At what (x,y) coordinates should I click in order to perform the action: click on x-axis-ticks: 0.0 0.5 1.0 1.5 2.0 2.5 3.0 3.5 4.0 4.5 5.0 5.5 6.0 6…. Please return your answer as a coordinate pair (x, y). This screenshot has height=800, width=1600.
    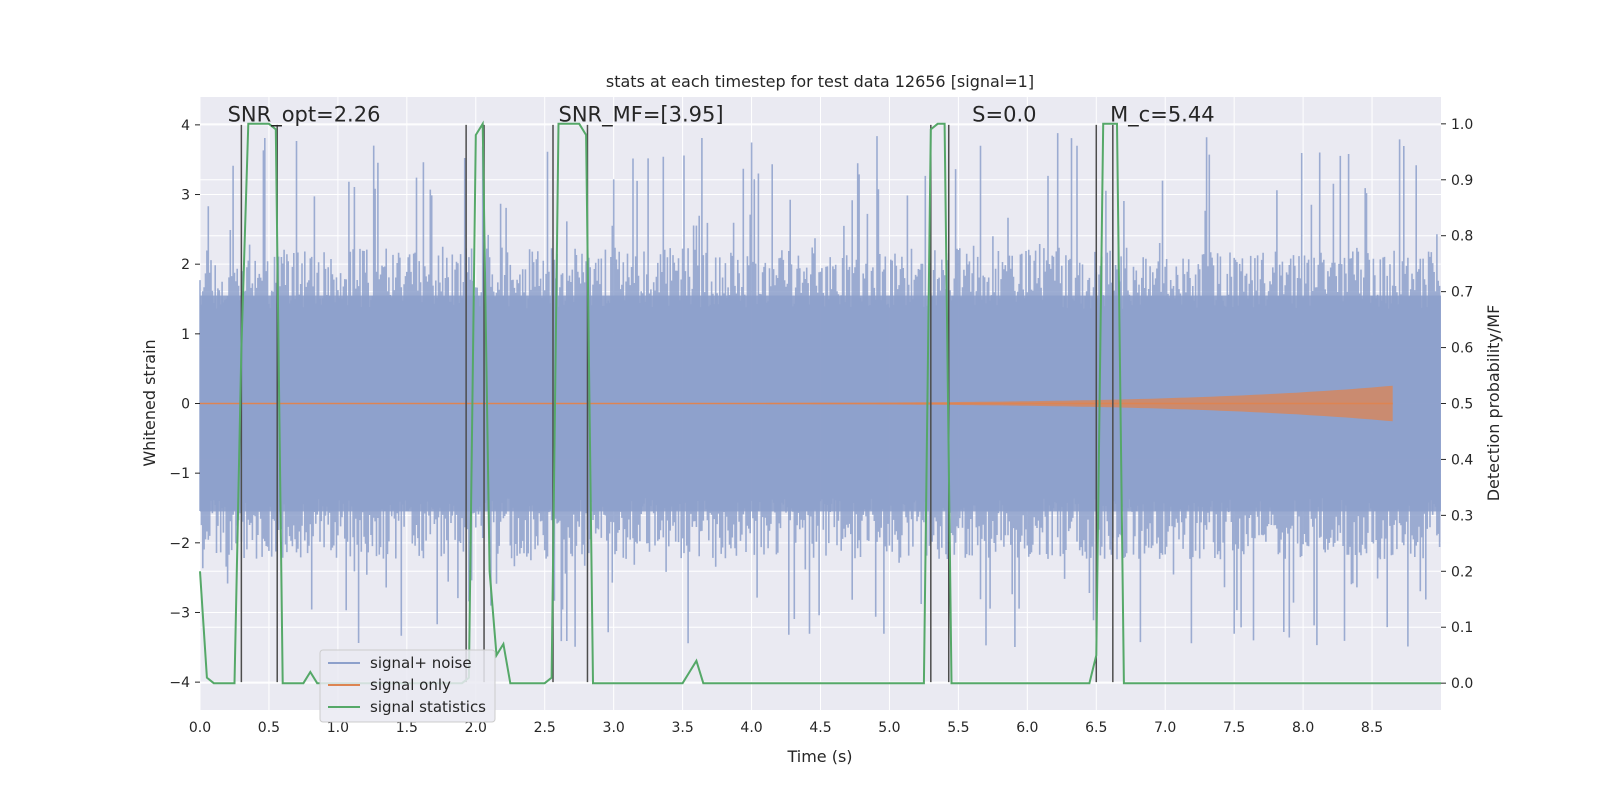
    Looking at the image, I should click on (786, 728).